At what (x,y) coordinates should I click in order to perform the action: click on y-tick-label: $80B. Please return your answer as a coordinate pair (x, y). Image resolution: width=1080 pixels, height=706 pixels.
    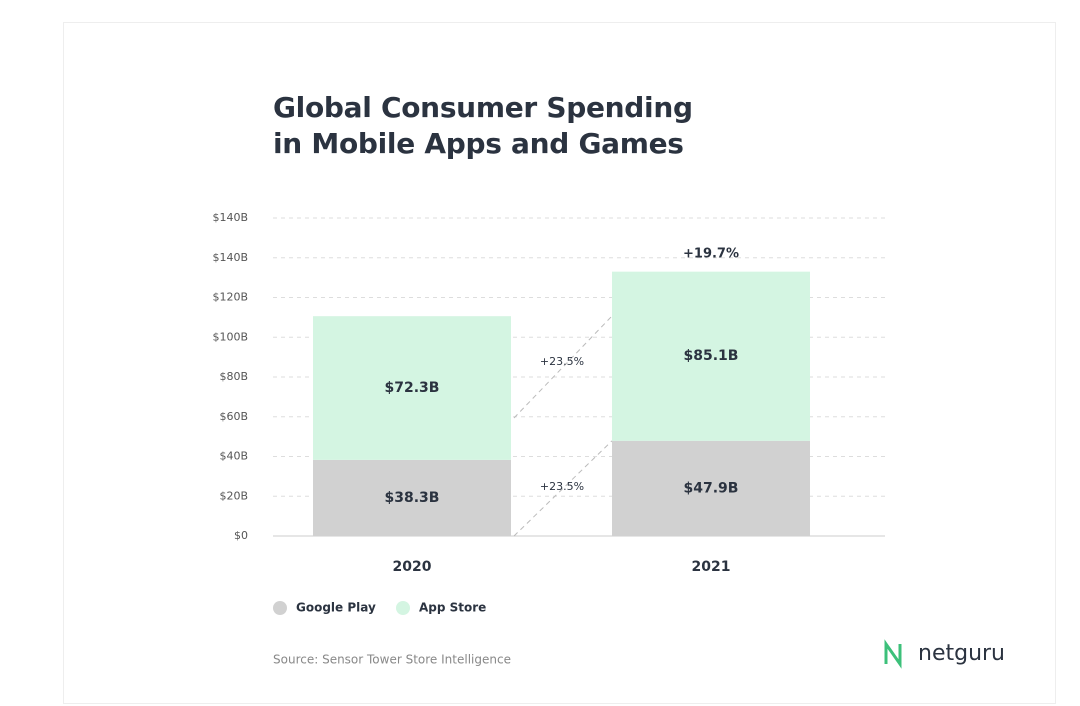
    Looking at the image, I should click on (233, 376).